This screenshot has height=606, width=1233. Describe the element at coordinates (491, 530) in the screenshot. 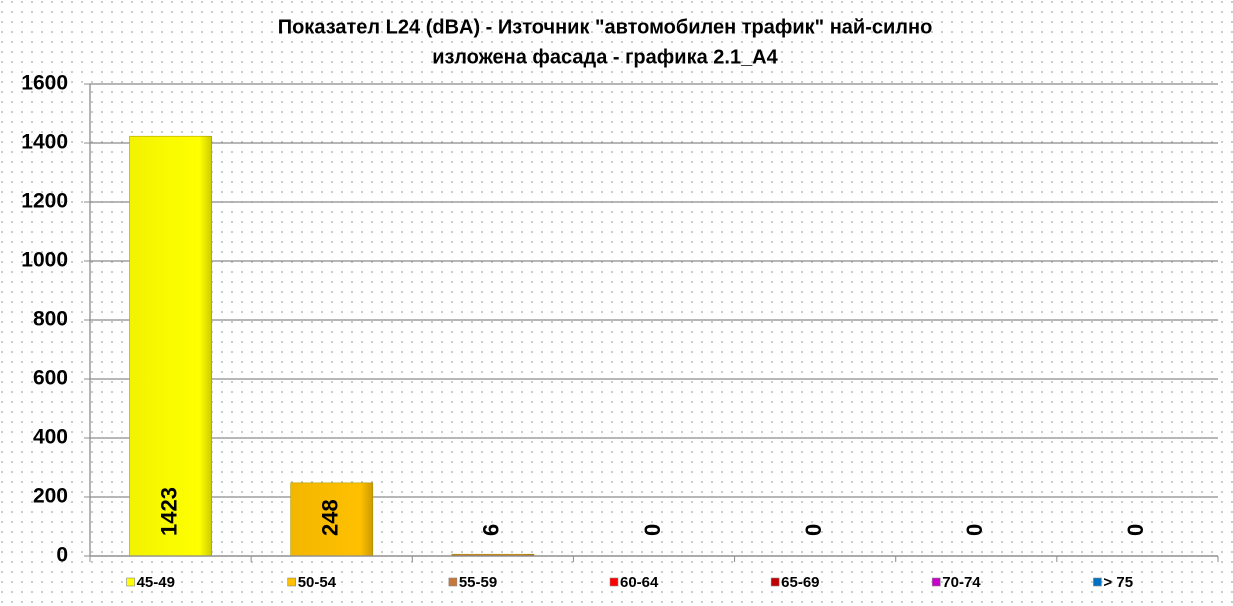

I see `data-label: 6` at that location.